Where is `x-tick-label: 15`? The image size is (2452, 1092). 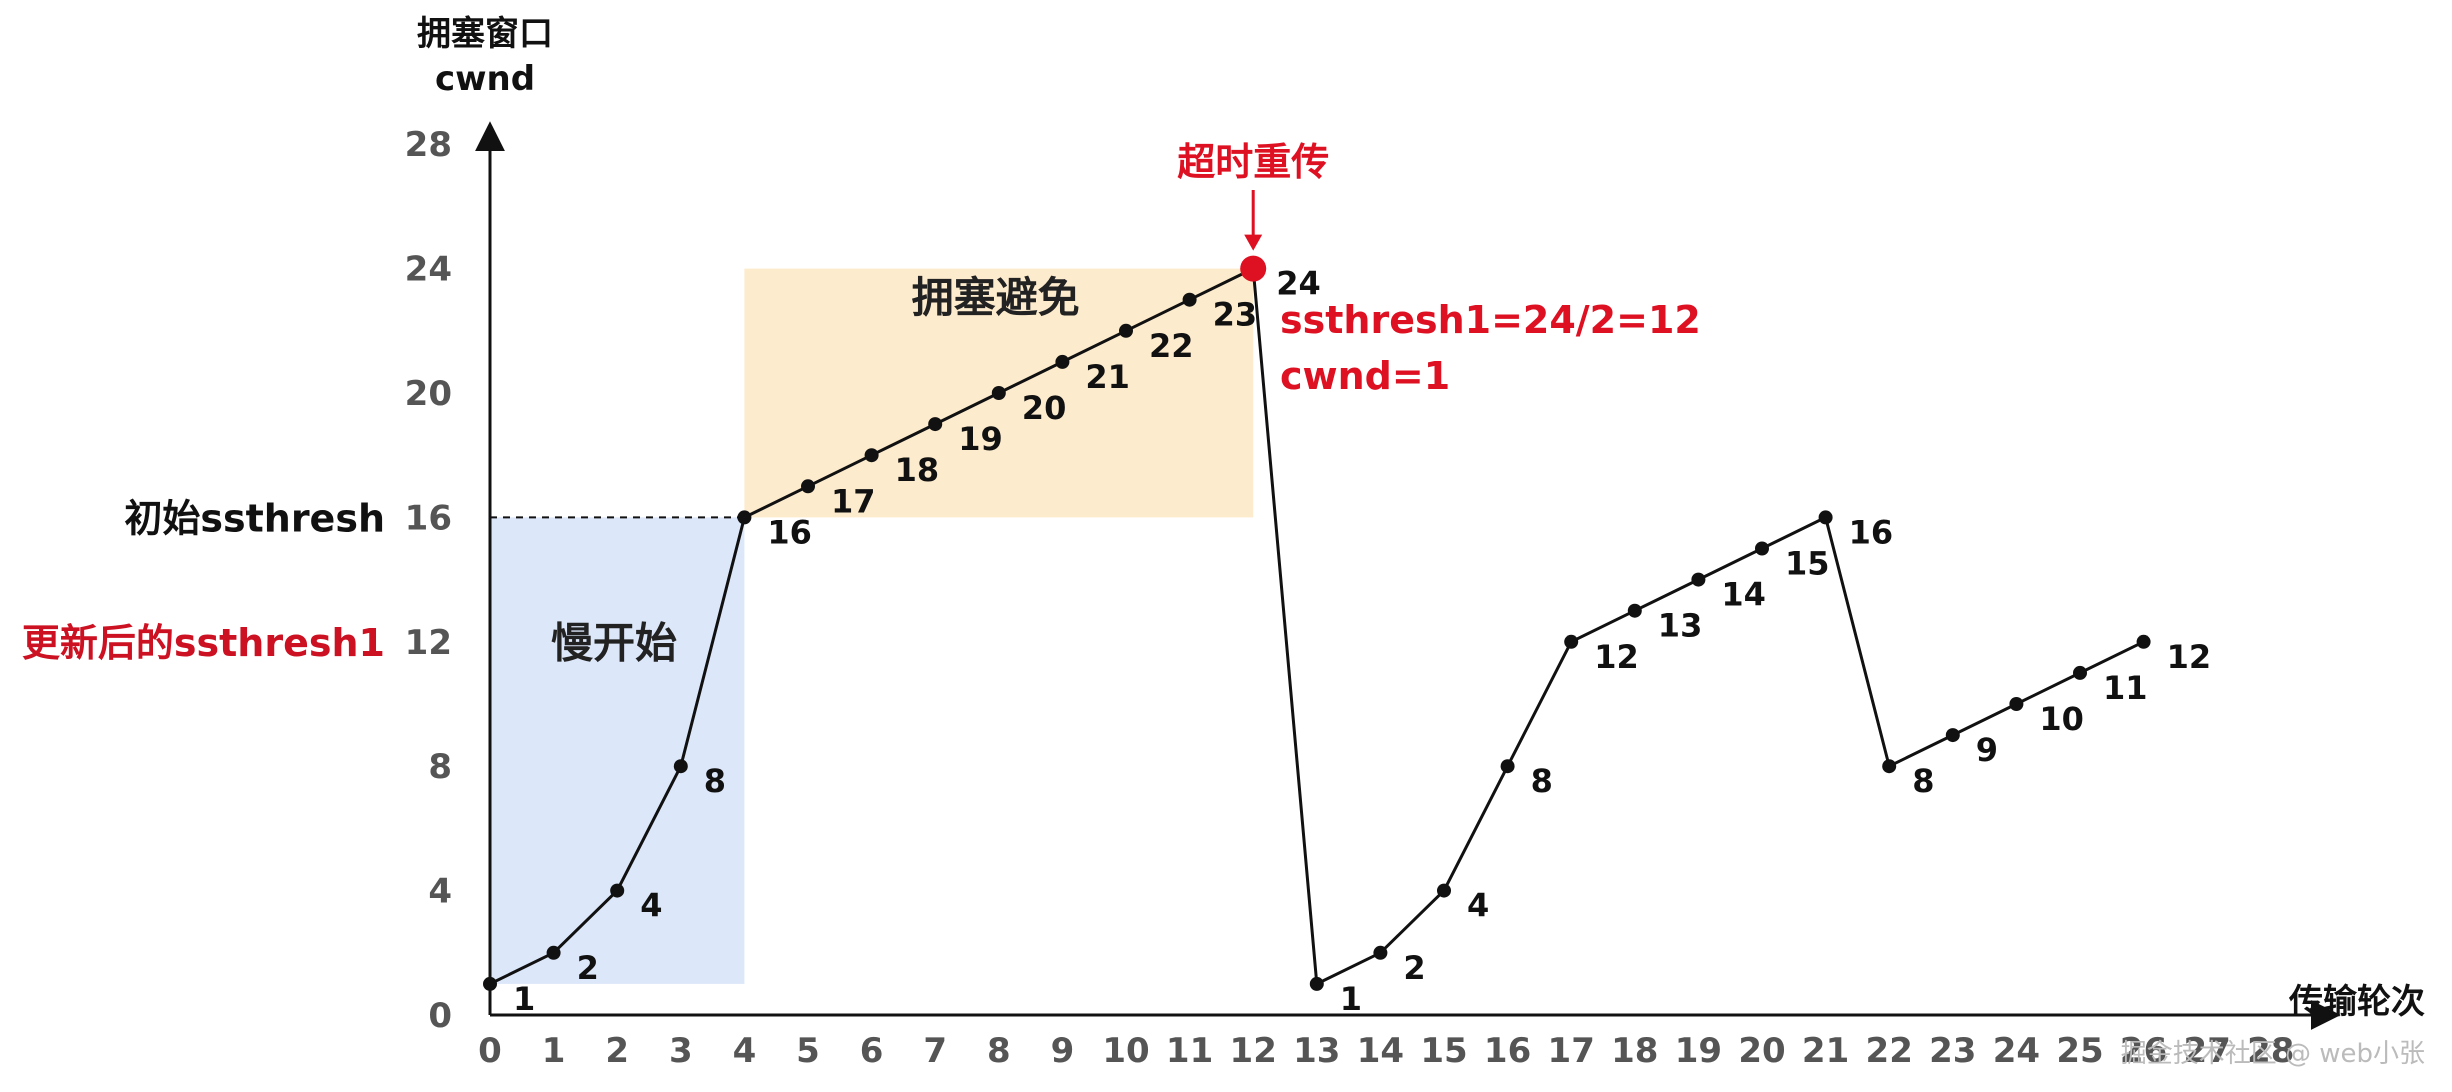
x-tick-label: 15 is located at coordinates (1443, 1051).